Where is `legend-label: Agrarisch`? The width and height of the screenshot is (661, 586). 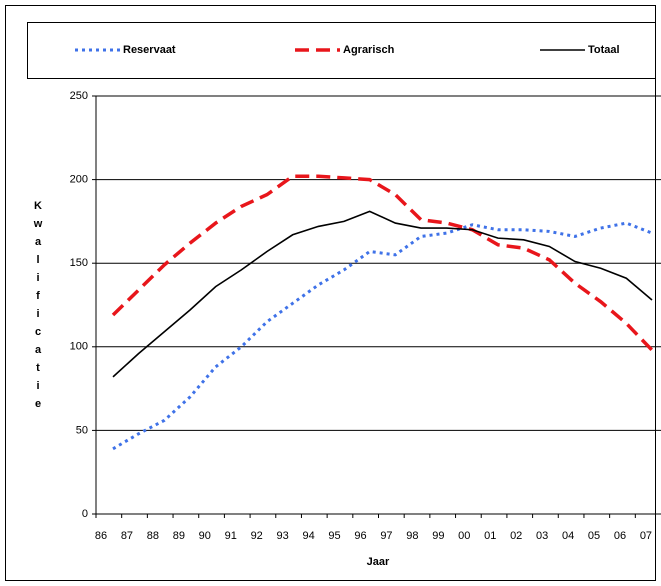
legend-label: Agrarisch is located at coordinates (369, 50).